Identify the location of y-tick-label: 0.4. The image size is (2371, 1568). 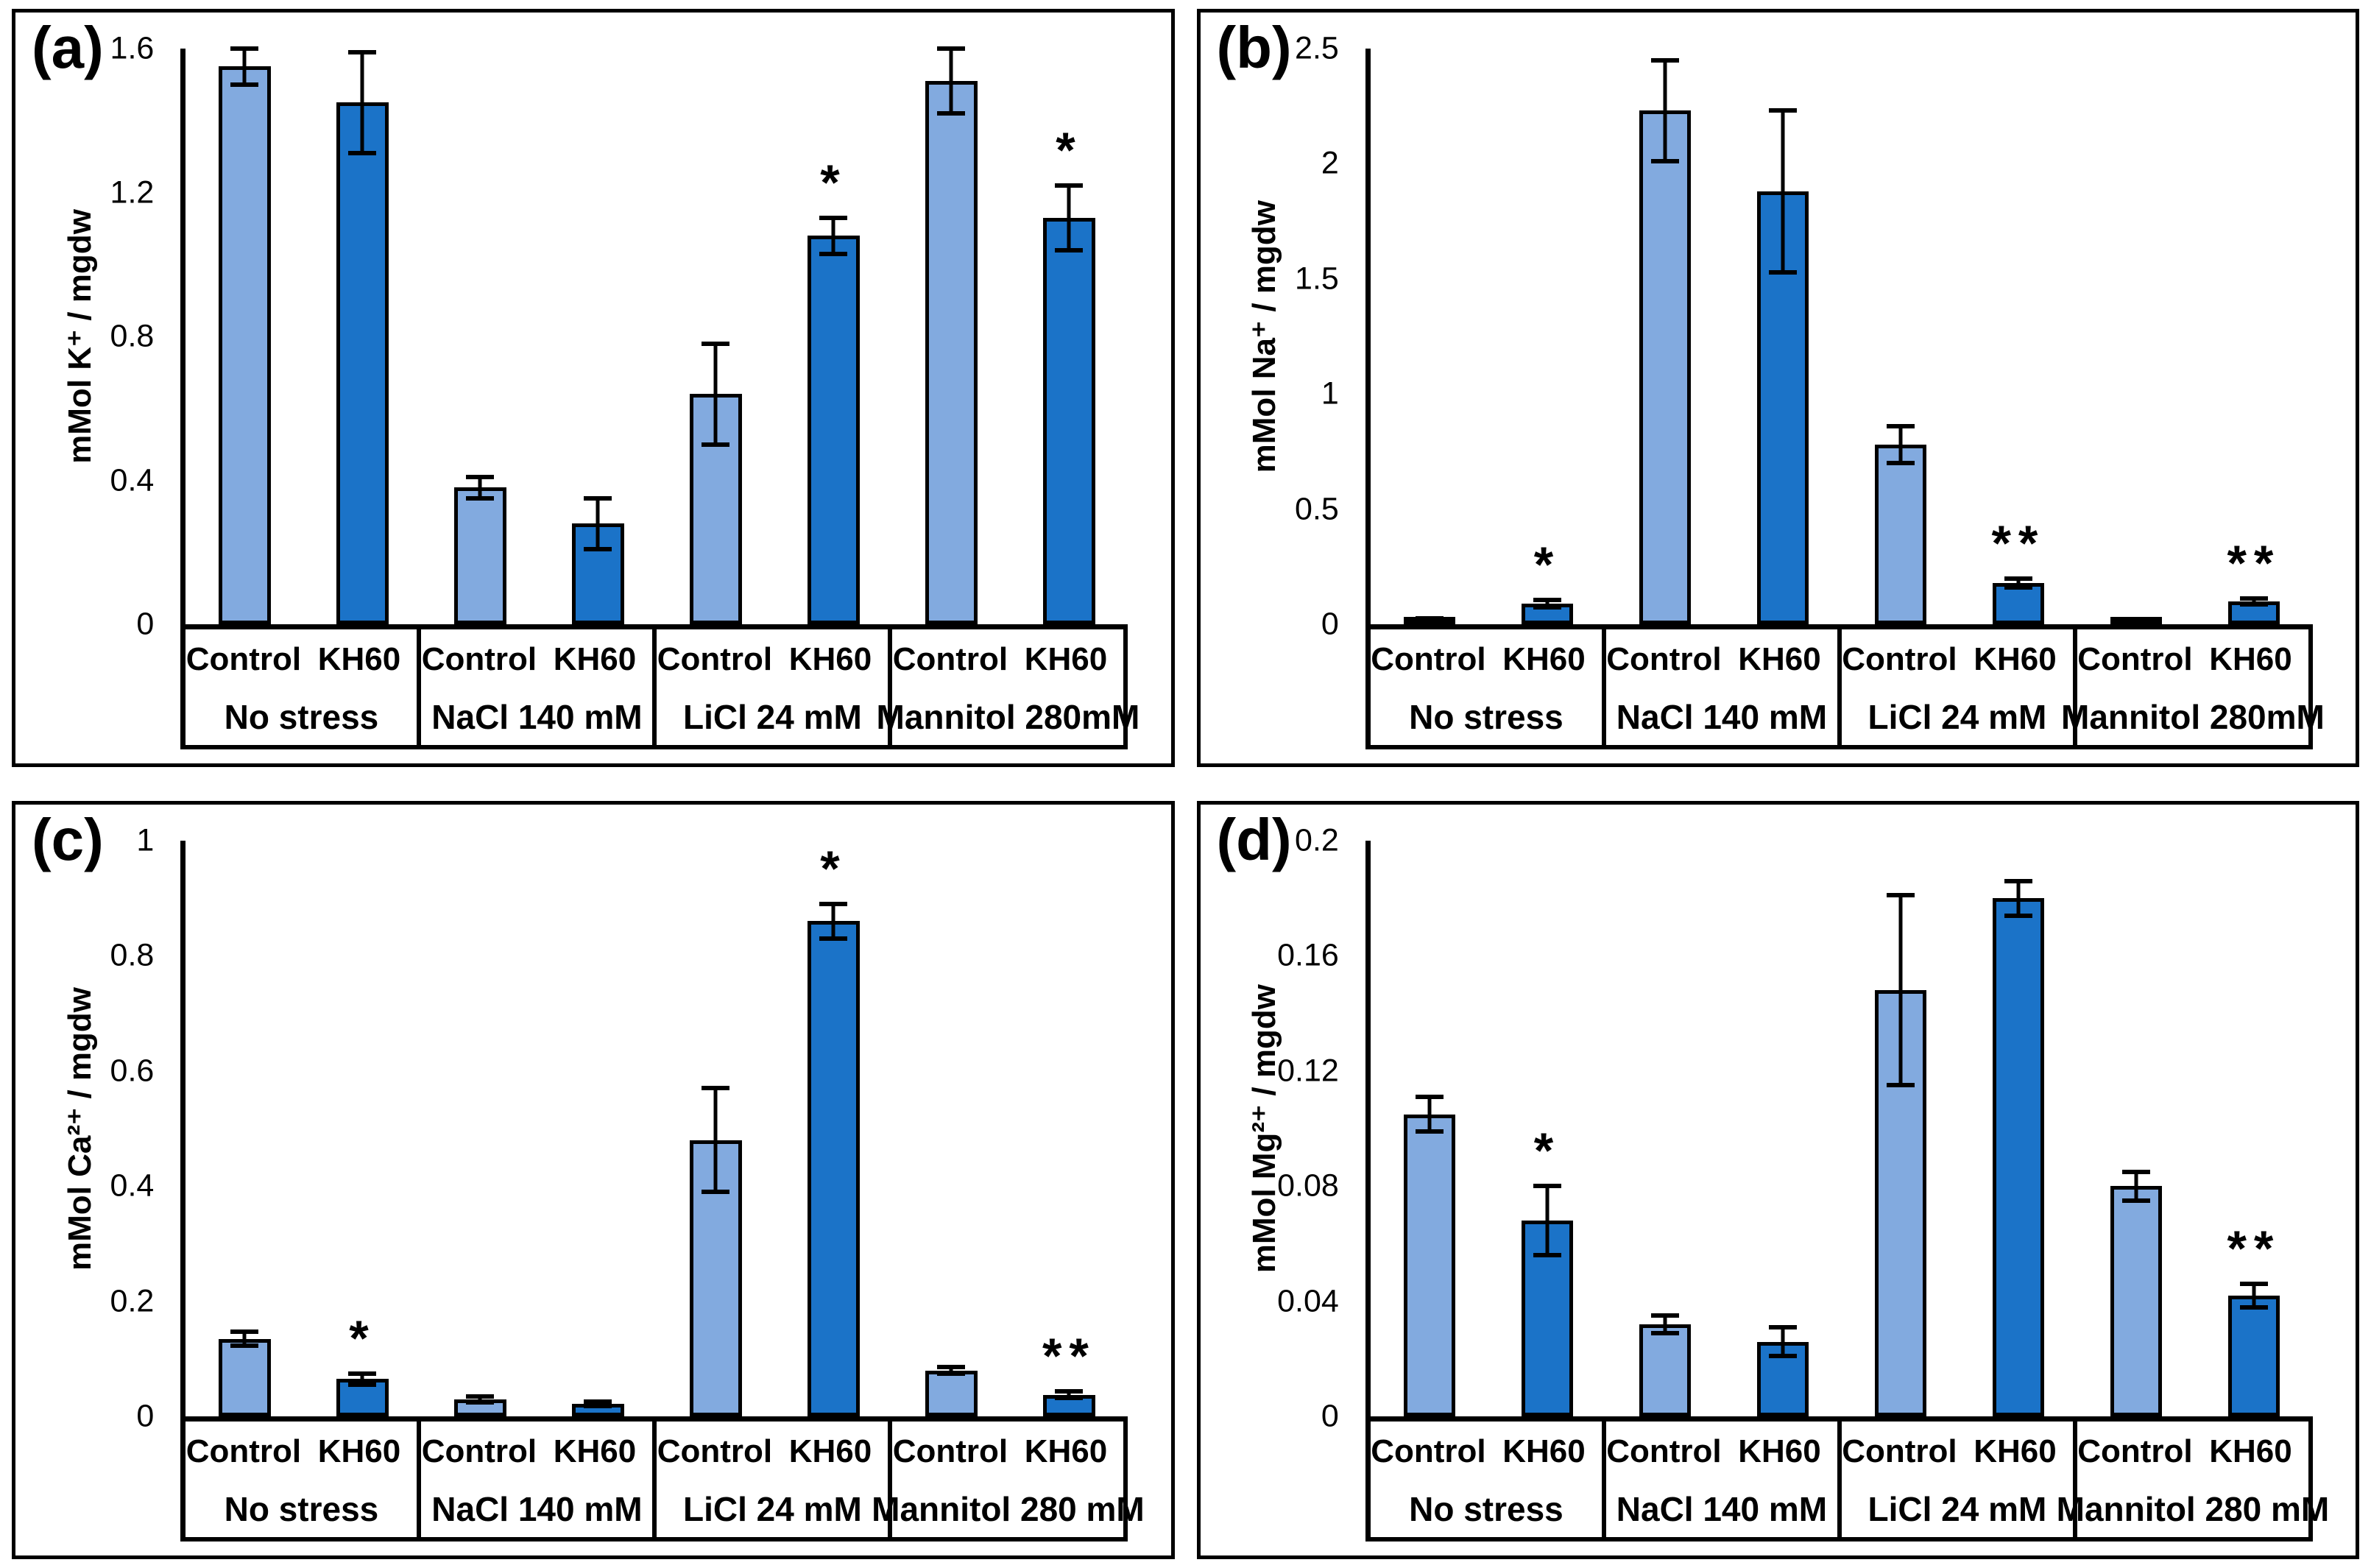
(132, 480).